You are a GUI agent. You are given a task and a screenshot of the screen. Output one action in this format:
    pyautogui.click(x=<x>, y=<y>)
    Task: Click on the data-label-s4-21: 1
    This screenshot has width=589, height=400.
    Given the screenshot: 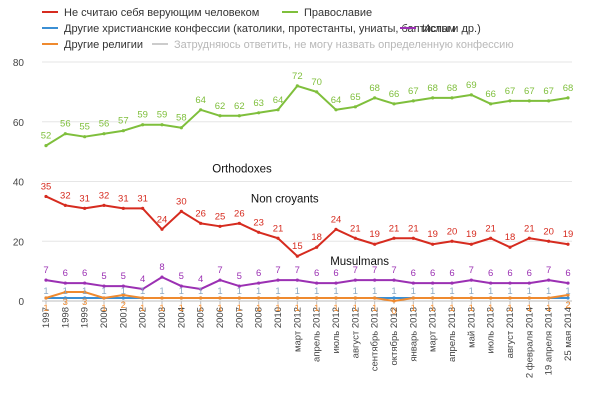 What is the action you would take?
    pyautogui.click(x=451, y=308)
    